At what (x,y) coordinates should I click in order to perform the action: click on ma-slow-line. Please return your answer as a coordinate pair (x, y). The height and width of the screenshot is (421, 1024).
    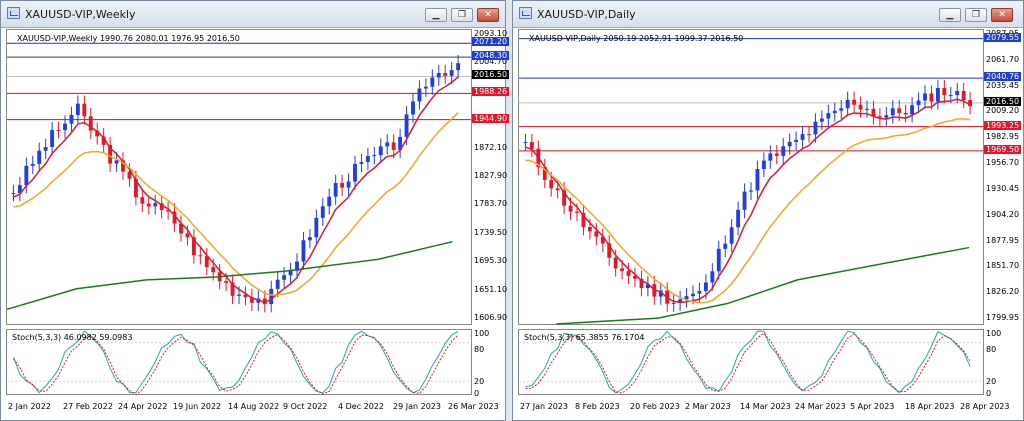
    Looking at the image, I should click on (229, 275).